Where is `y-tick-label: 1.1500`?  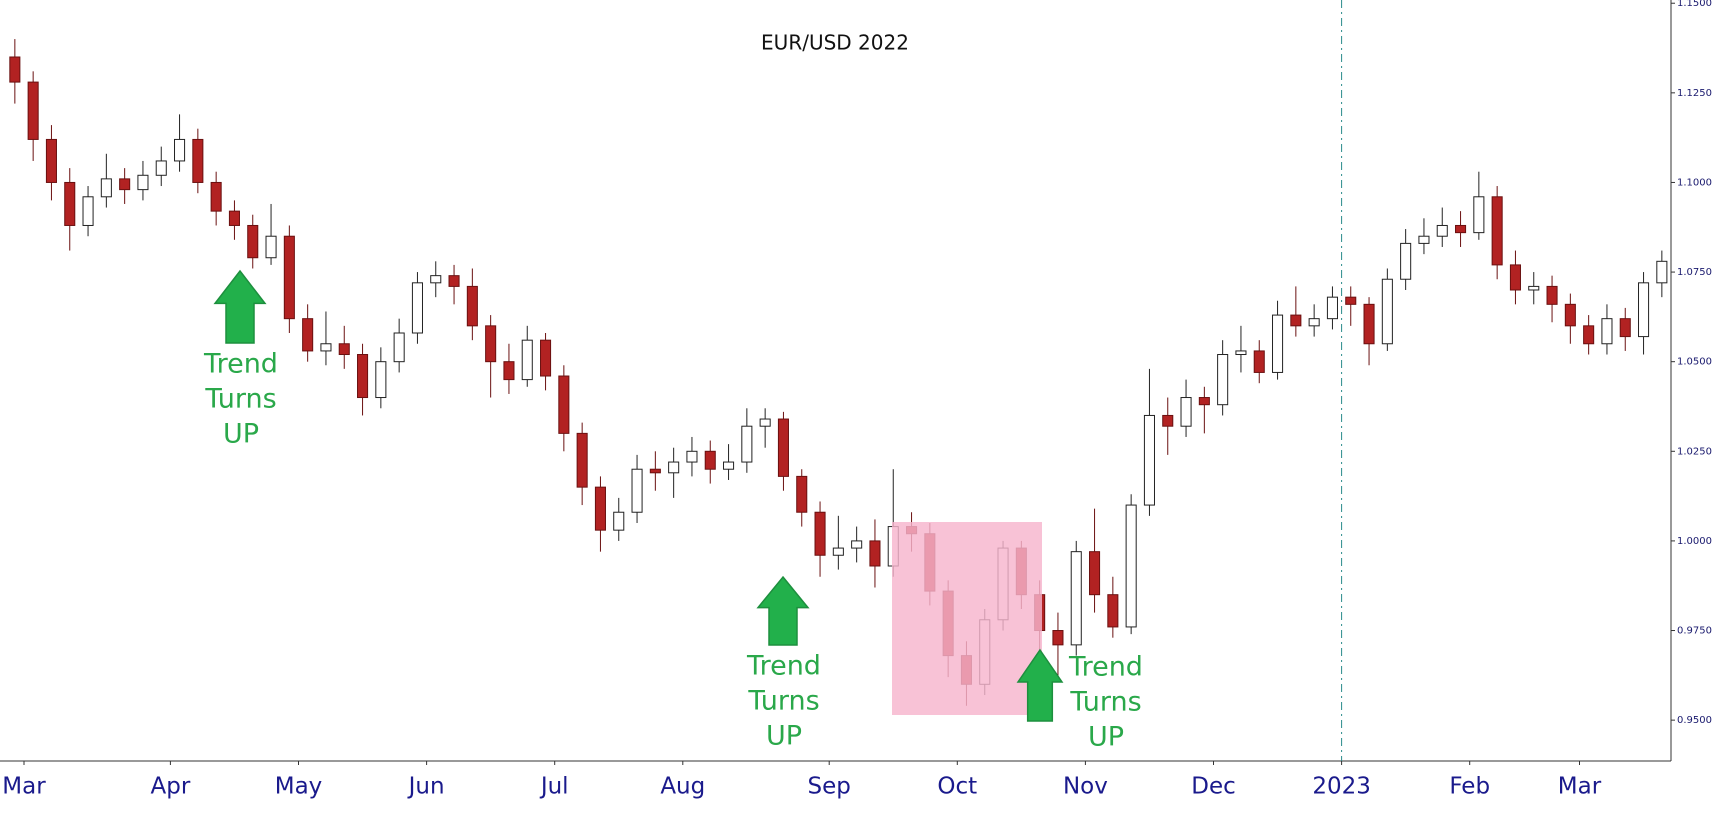 y-tick-label: 1.1500 is located at coordinates (1694, 4).